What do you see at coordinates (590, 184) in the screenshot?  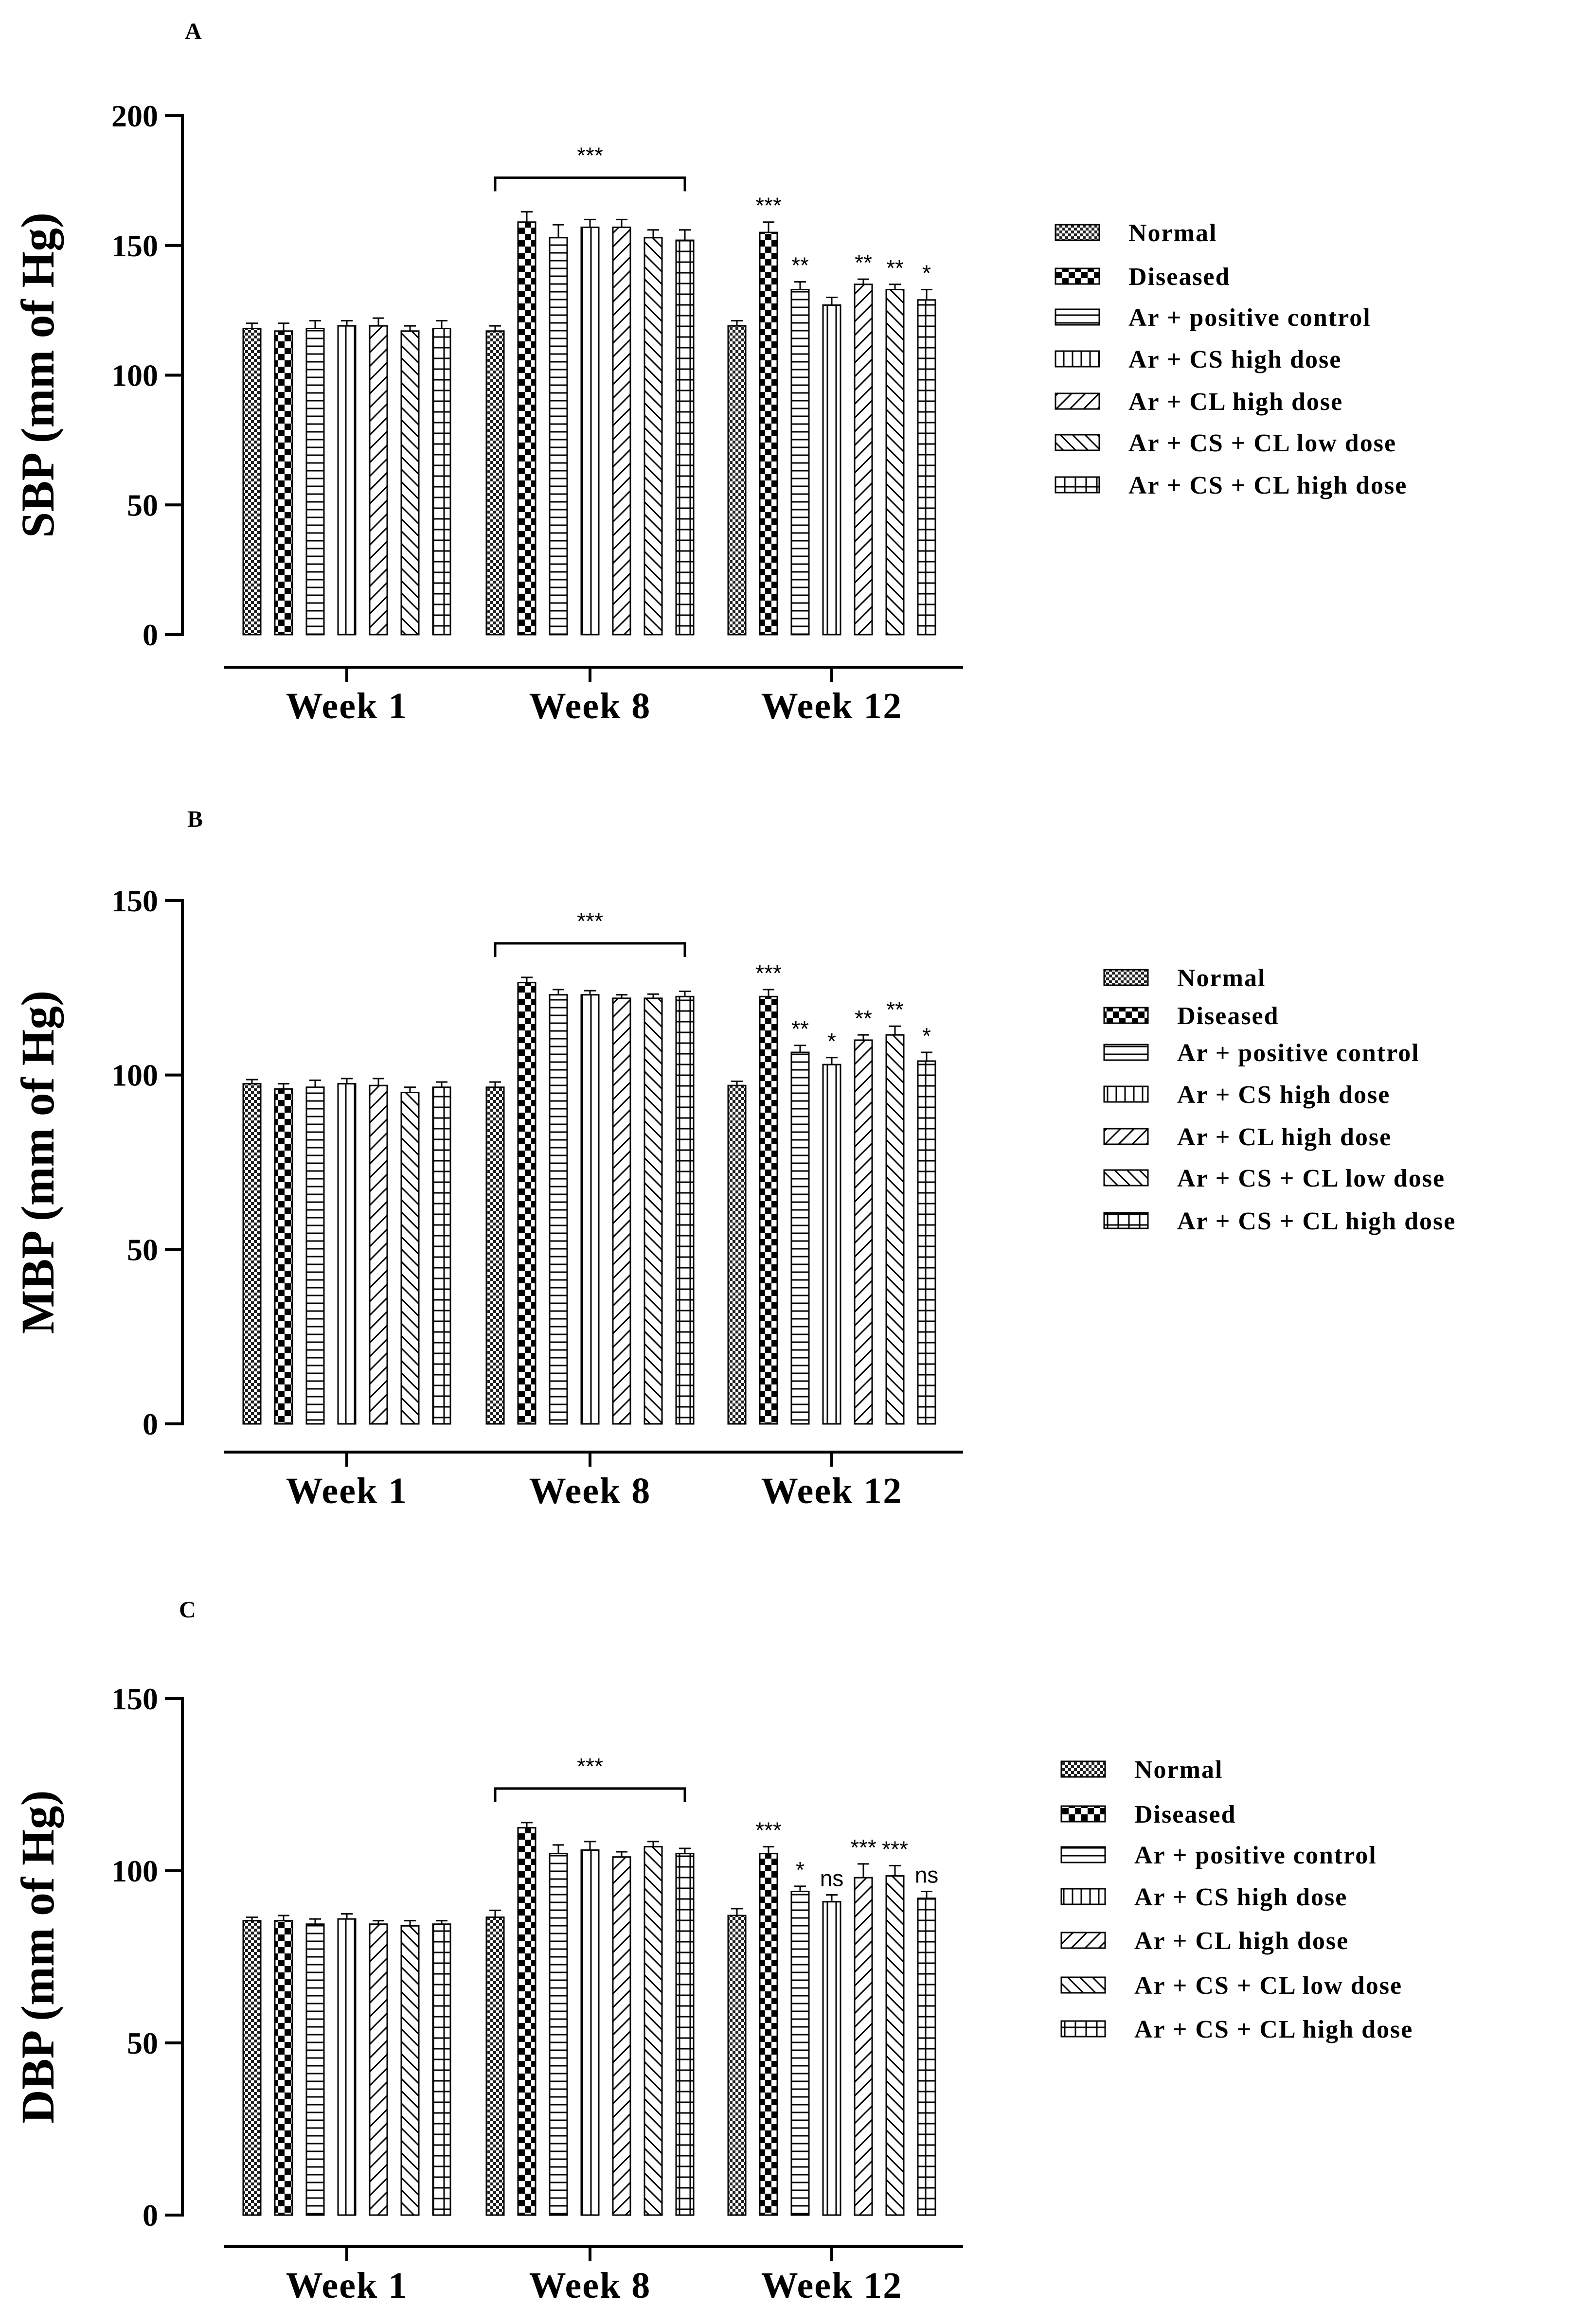 I see `significance-bracket` at bounding box center [590, 184].